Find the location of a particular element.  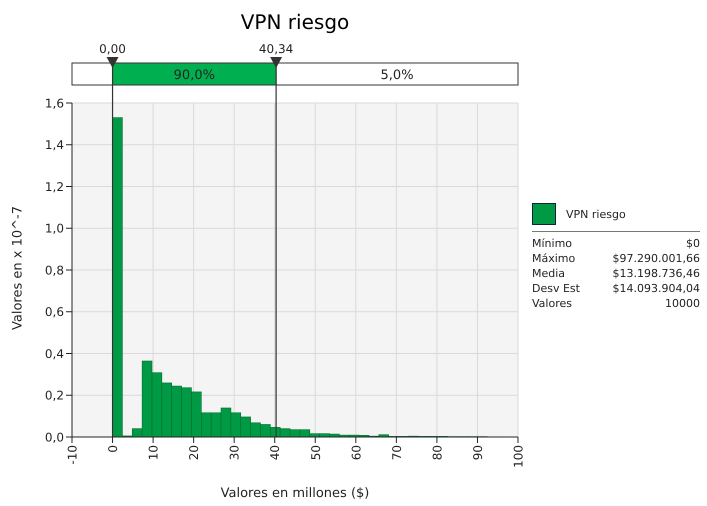

y-tick-label: 0,0 is located at coordinates (54, 437).